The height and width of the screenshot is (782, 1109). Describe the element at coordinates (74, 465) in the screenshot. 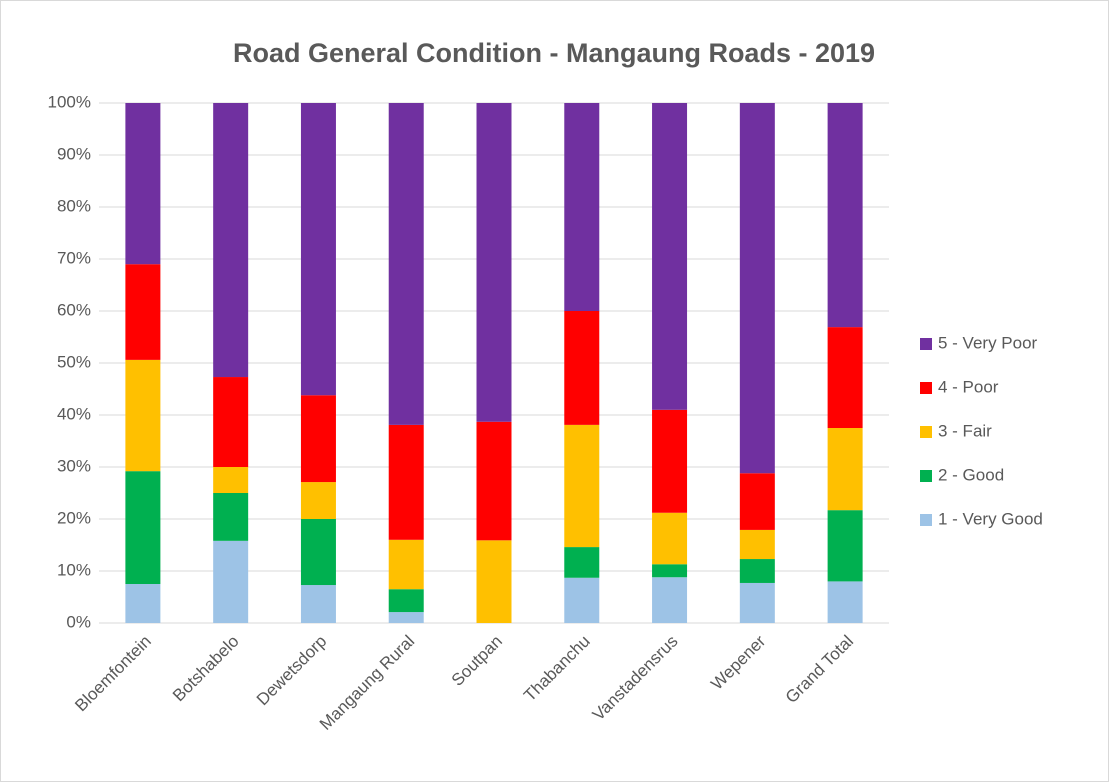

I see `y-tick-label: 30%` at that location.